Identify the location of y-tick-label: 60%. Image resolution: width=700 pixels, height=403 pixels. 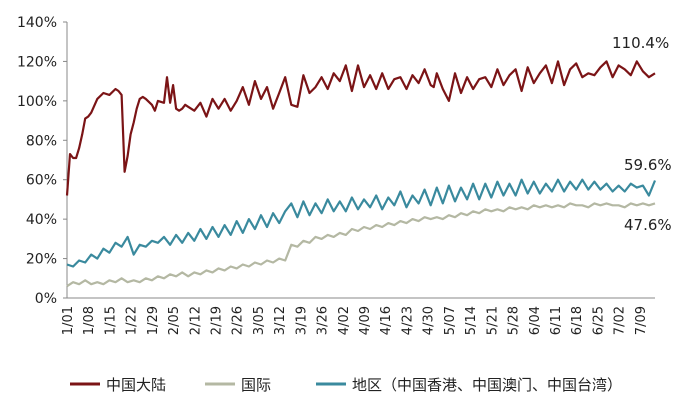
(41, 181).